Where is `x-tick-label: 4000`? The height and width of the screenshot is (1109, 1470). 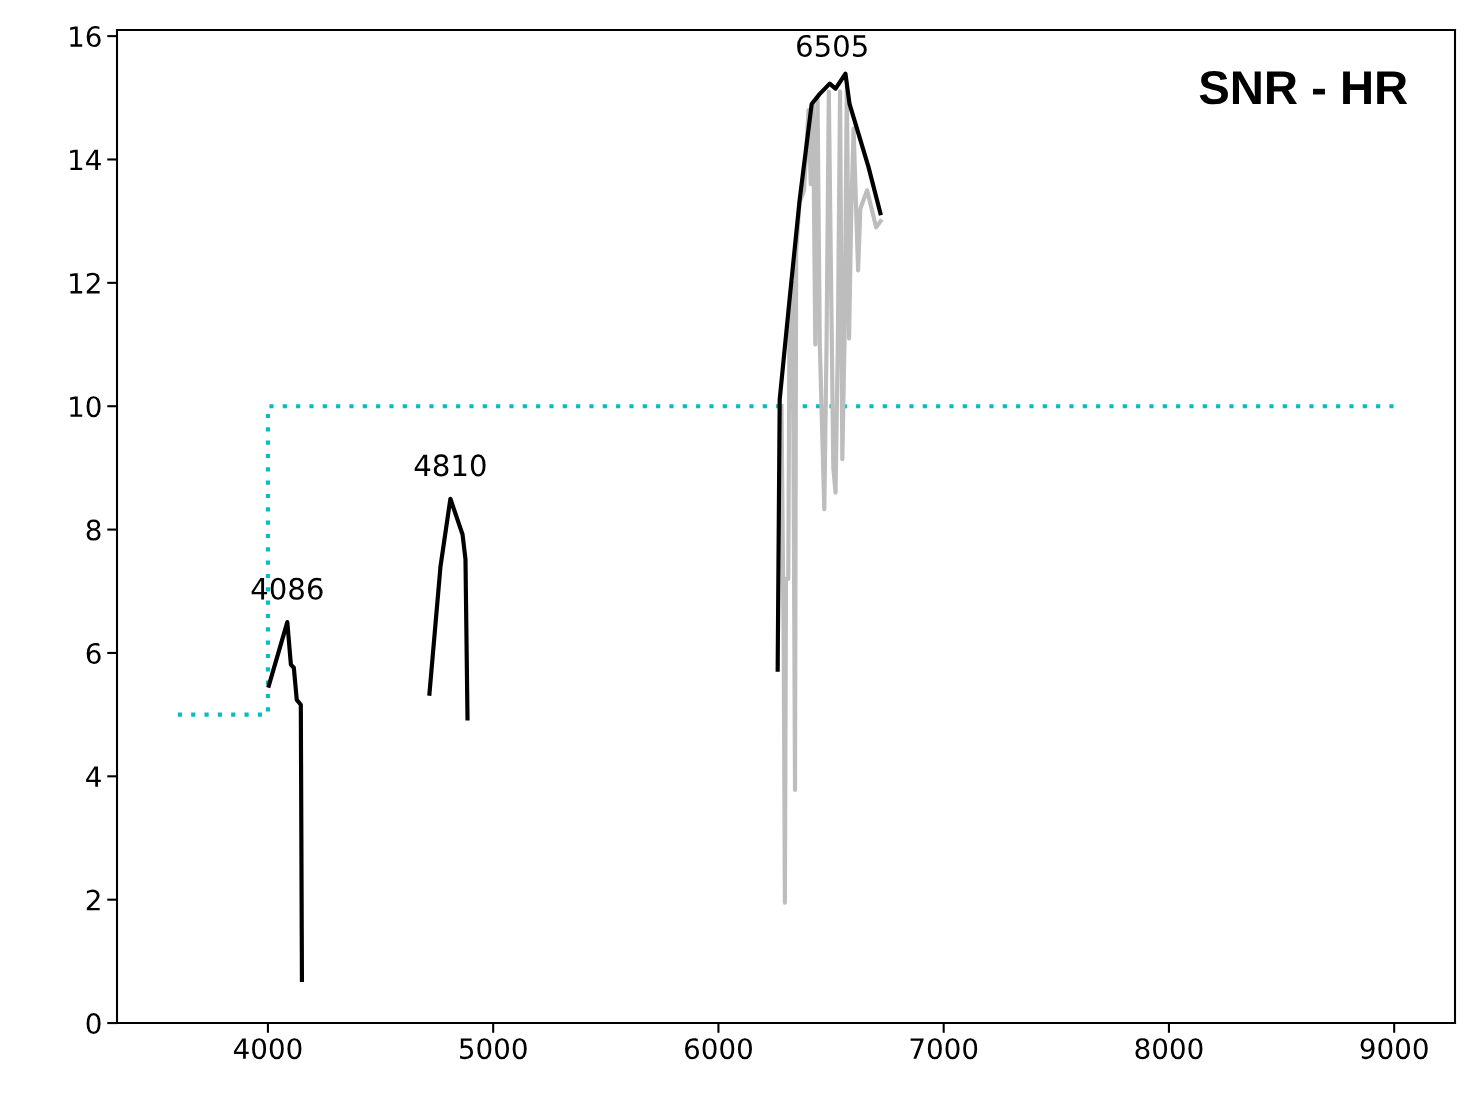 x-tick-label: 4000 is located at coordinates (267, 1049).